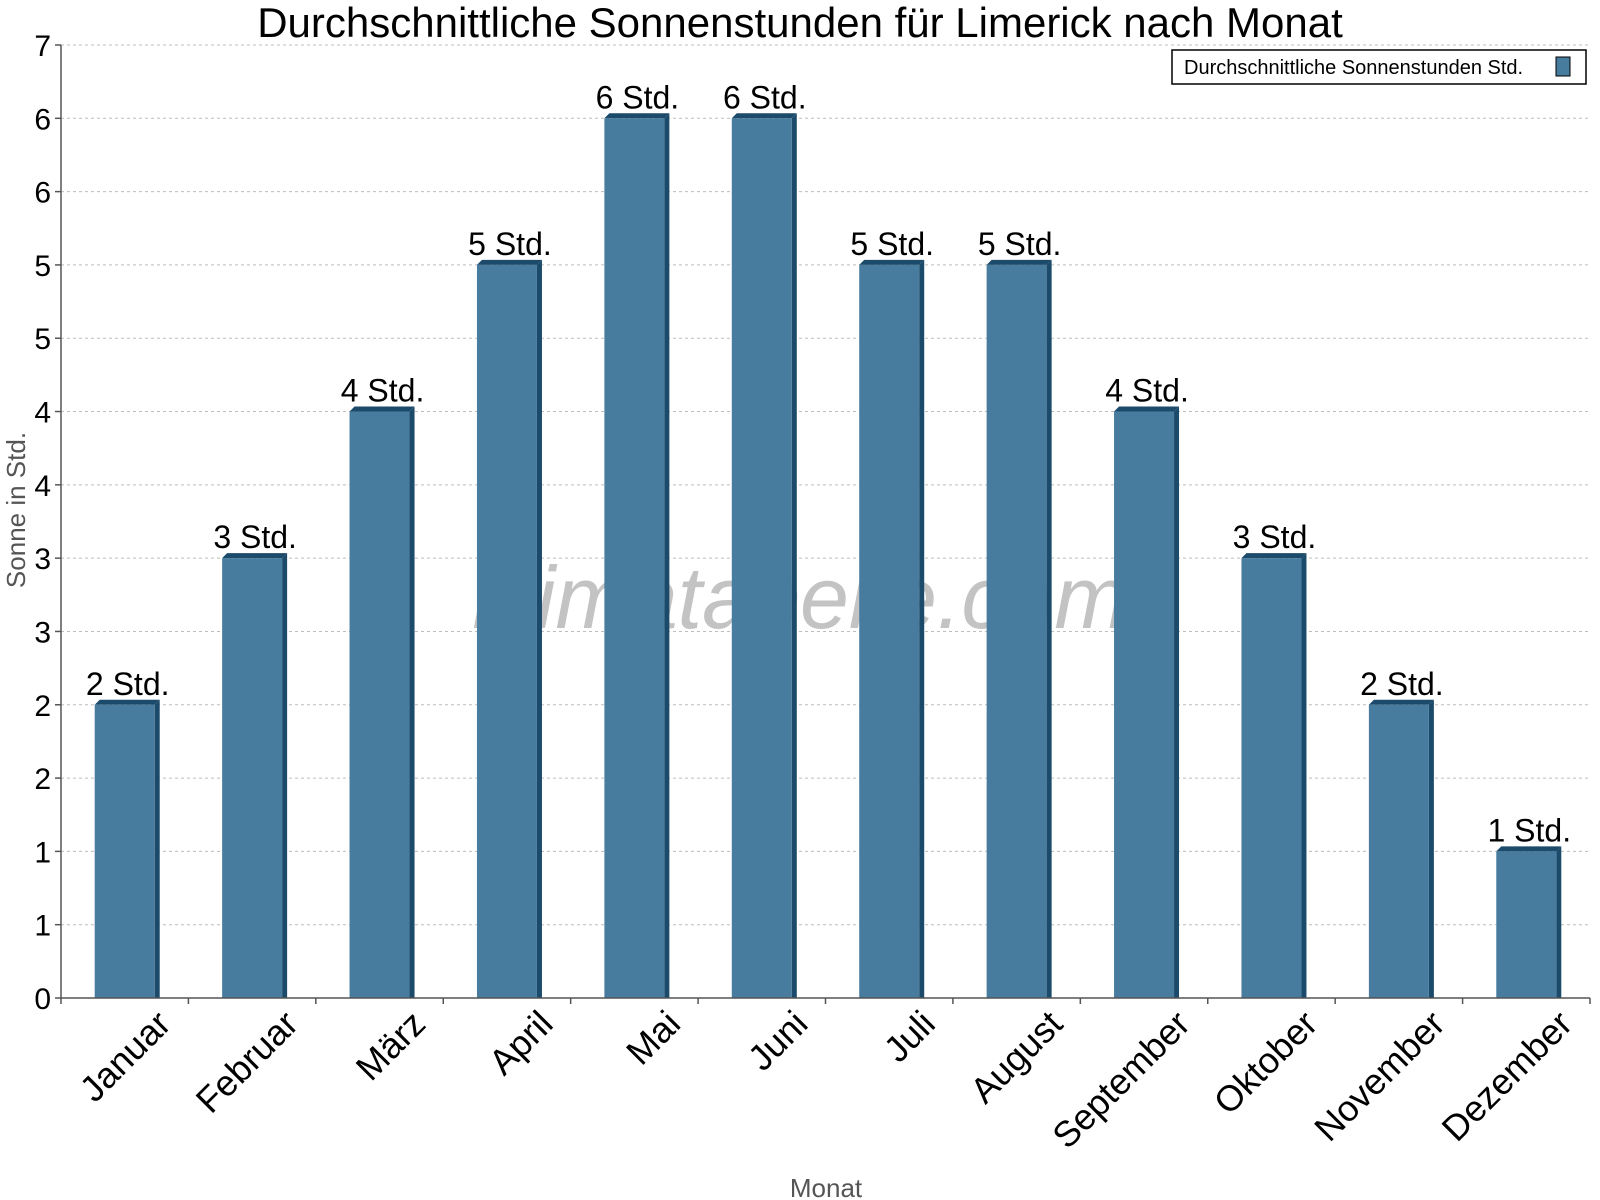 The image size is (1600, 1200). I want to click on y-axis-title: Sonne in Std., so click(16, 510).